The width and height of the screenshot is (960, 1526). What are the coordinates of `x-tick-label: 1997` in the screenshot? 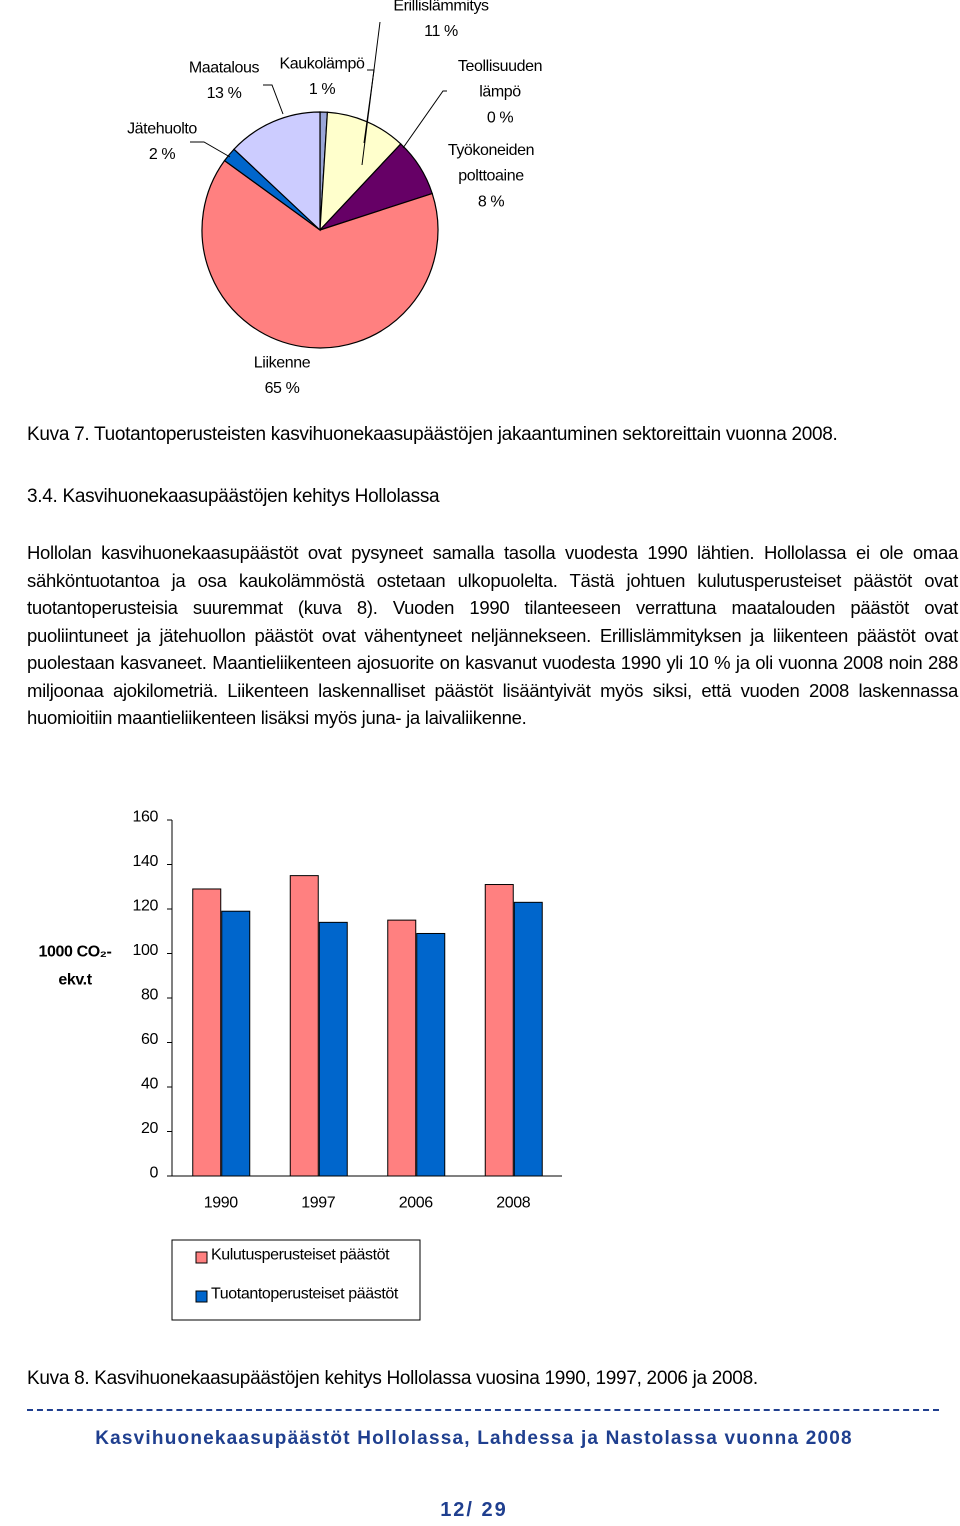 It's located at (318, 1202).